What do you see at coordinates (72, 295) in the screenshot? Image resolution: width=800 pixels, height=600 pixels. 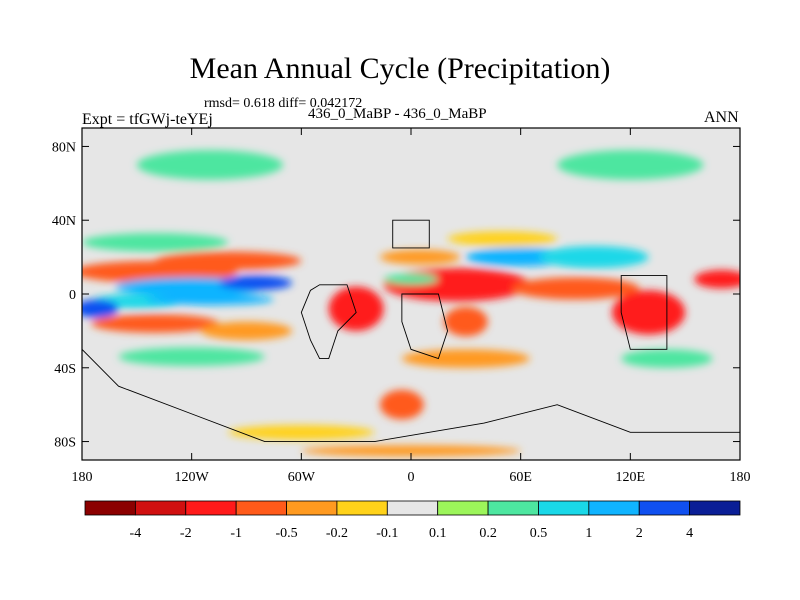 I see `y-tick-label-2: 0` at bounding box center [72, 295].